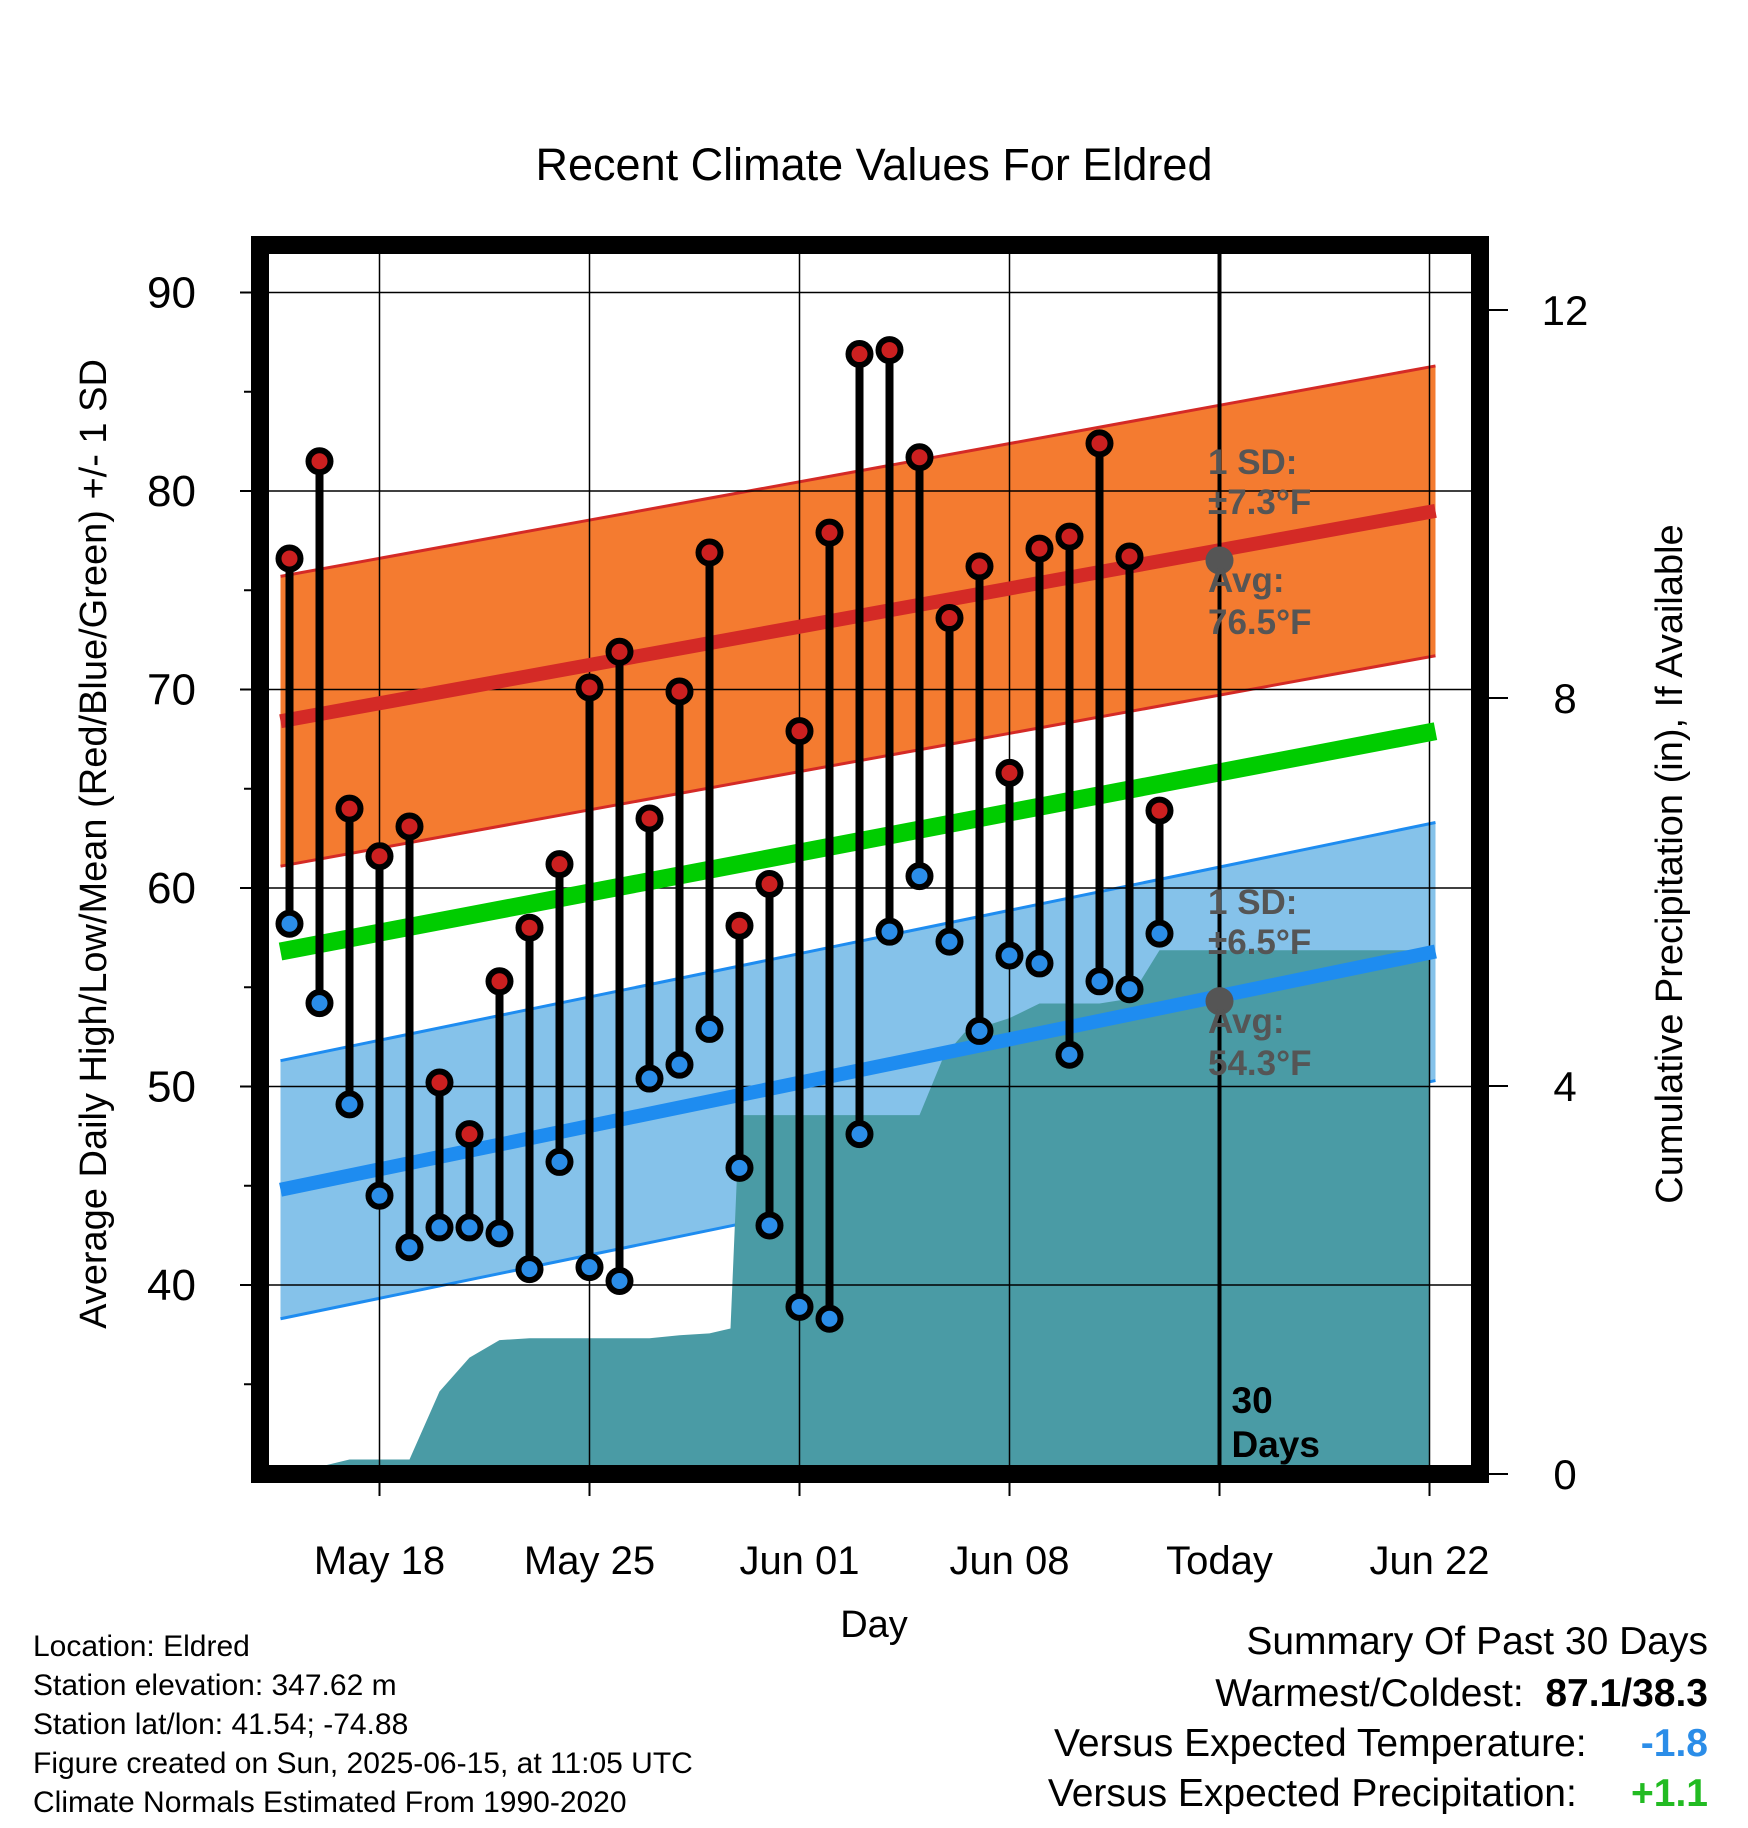  I want to click on low-avg-label: Avg:, so click(1246, 1021).